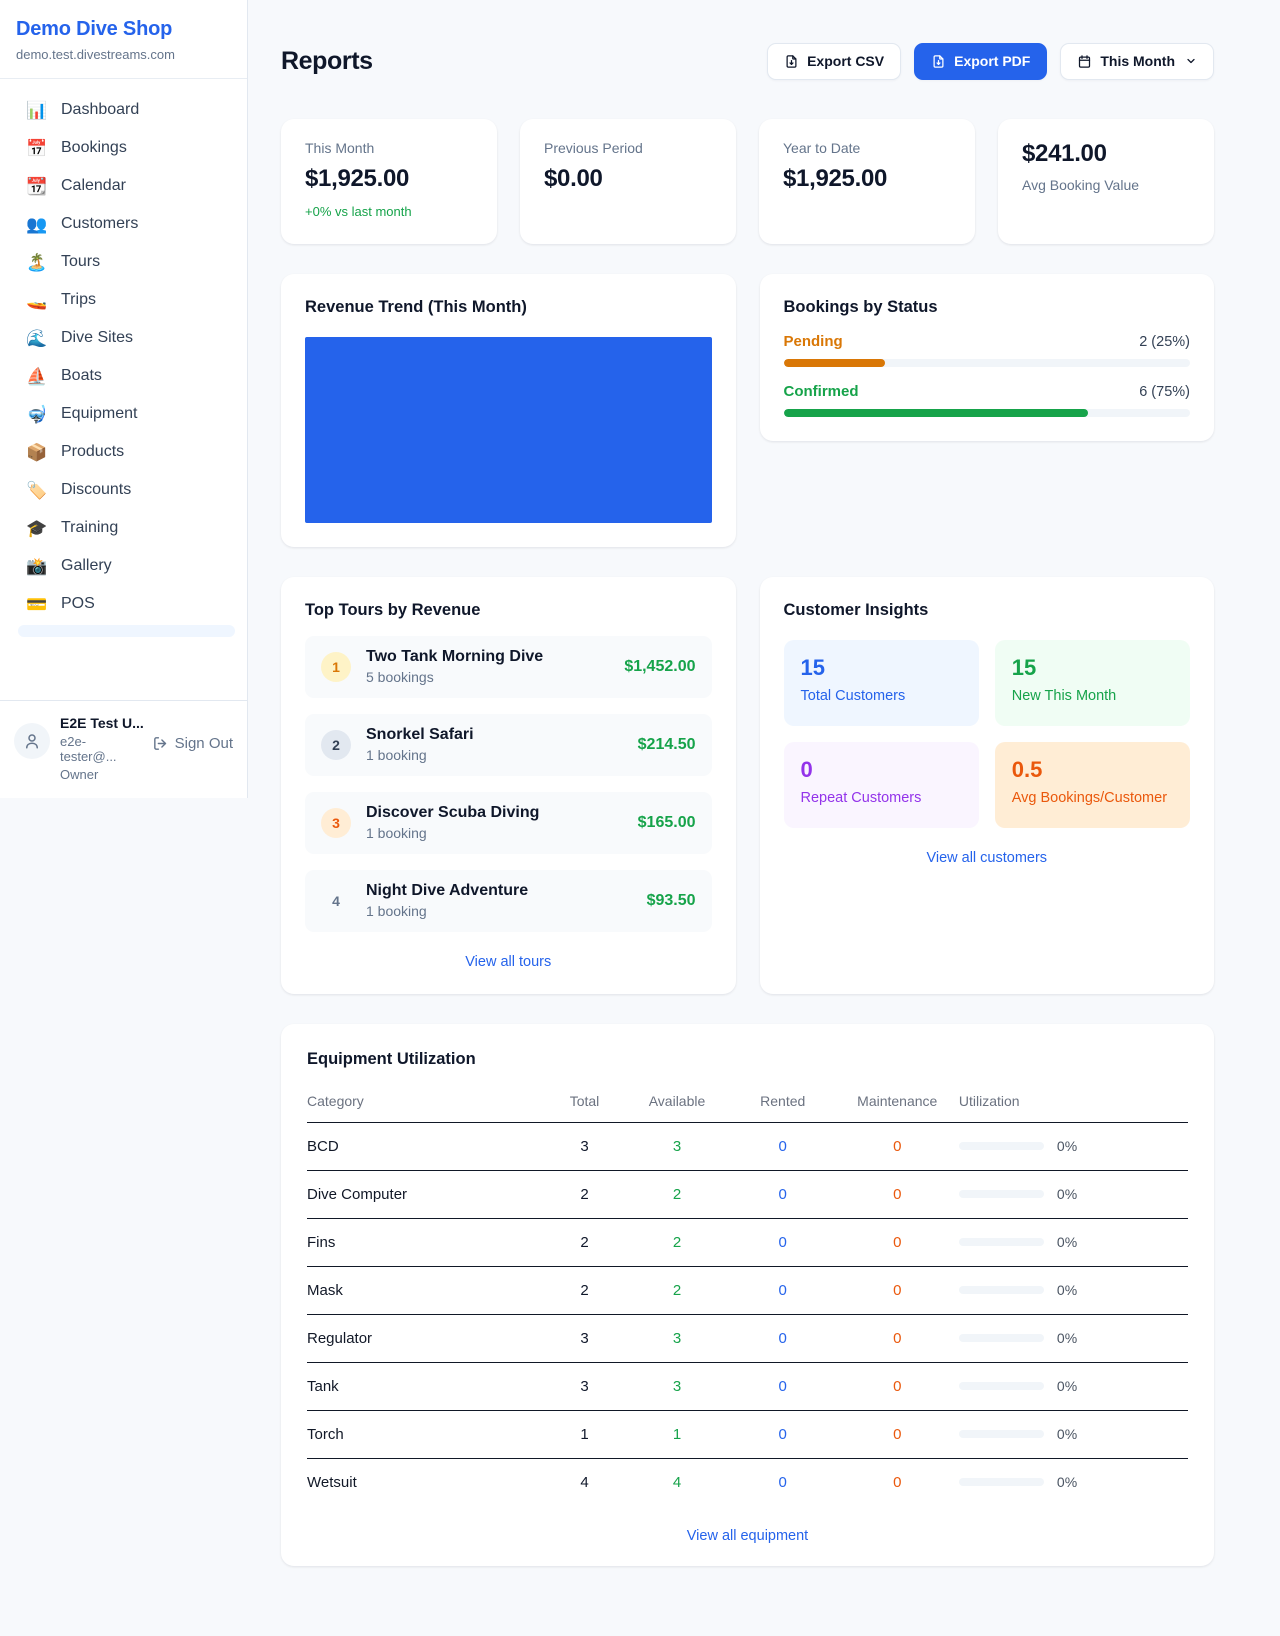 The image size is (1280, 1636). I want to click on sidebar-header: Demo Dive Shop demo.test.divestreams.com, so click(123, 39).